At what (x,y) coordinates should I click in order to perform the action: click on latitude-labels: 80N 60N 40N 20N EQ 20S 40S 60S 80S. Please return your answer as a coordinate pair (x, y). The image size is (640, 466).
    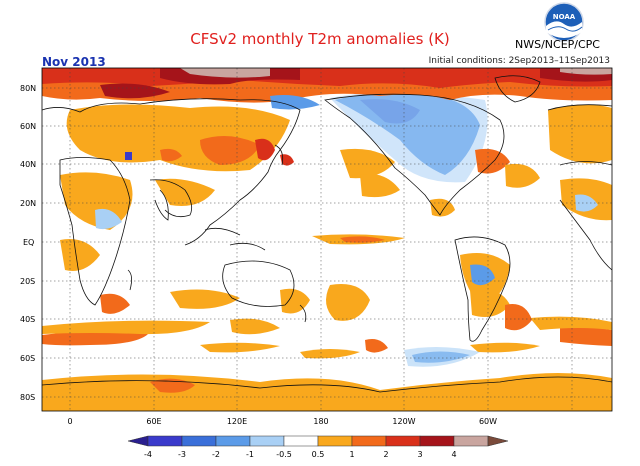
    Looking at the image, I should click on (28, 243).